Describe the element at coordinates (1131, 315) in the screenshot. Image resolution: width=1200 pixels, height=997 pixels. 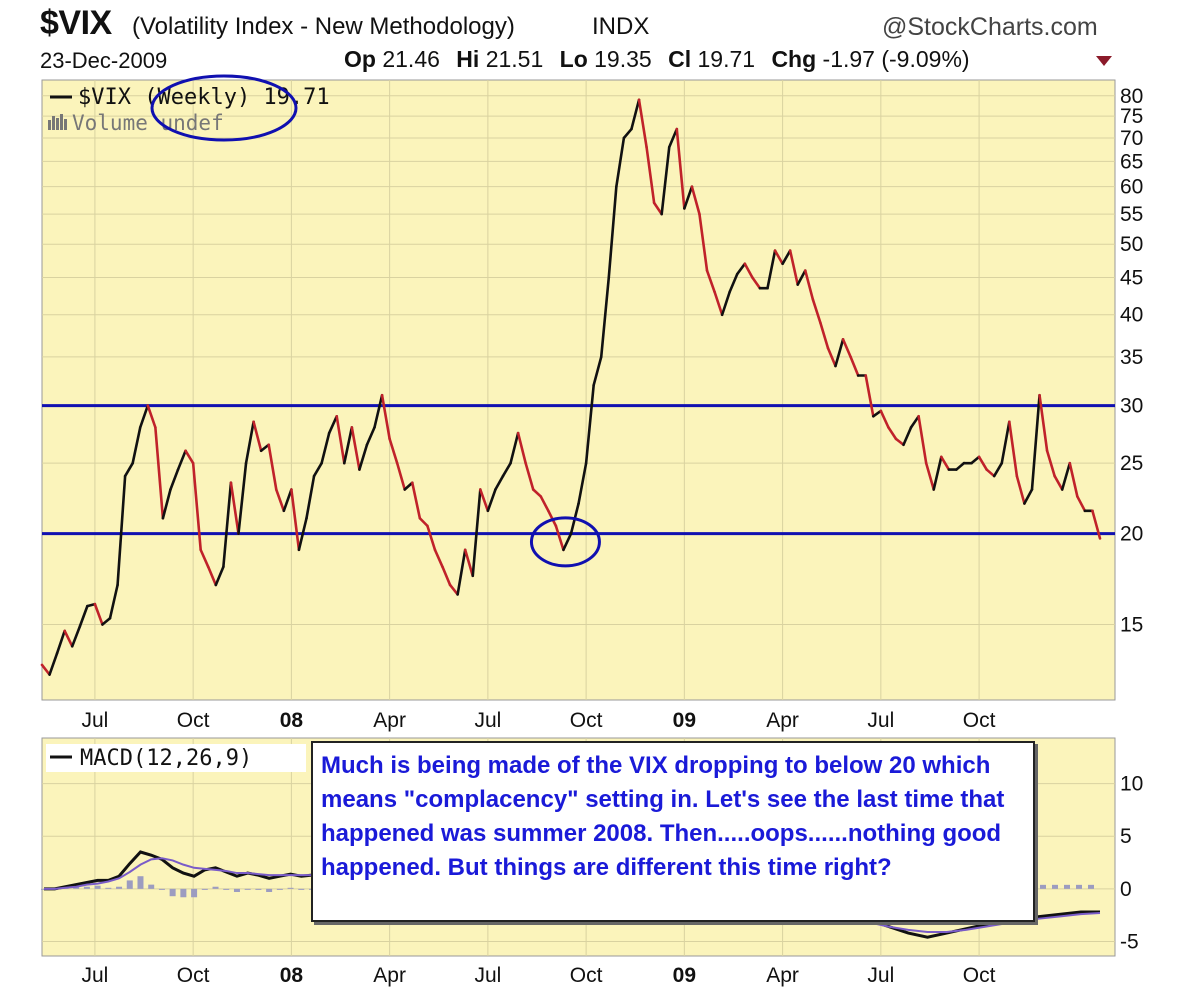
I see `price-y-tick-5: 40` at that location.